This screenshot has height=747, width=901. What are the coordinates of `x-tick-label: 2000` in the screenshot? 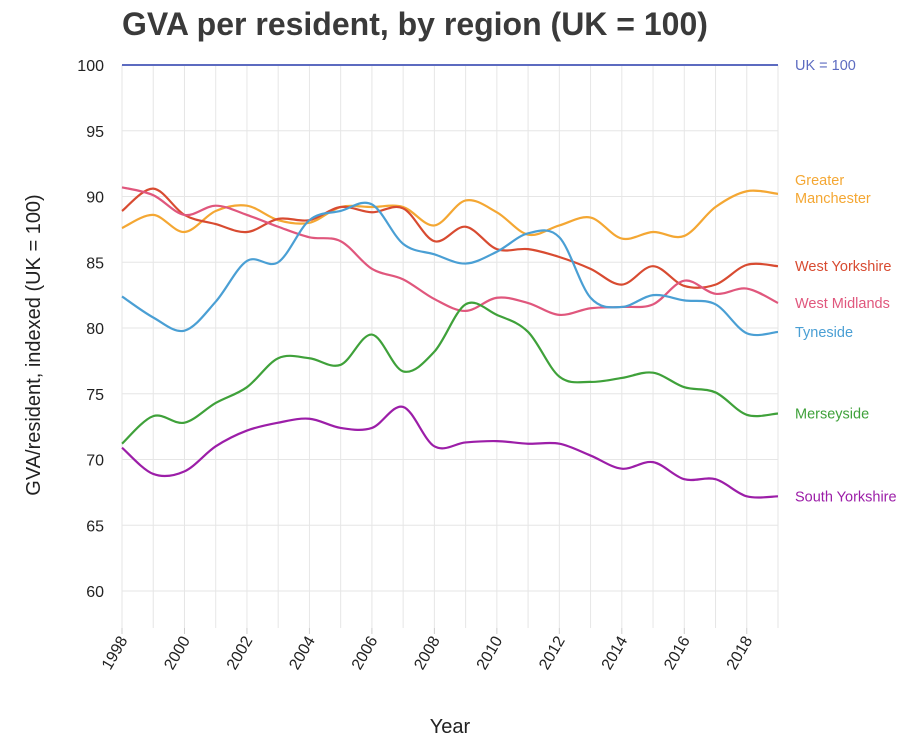 It's located at (177, 652).